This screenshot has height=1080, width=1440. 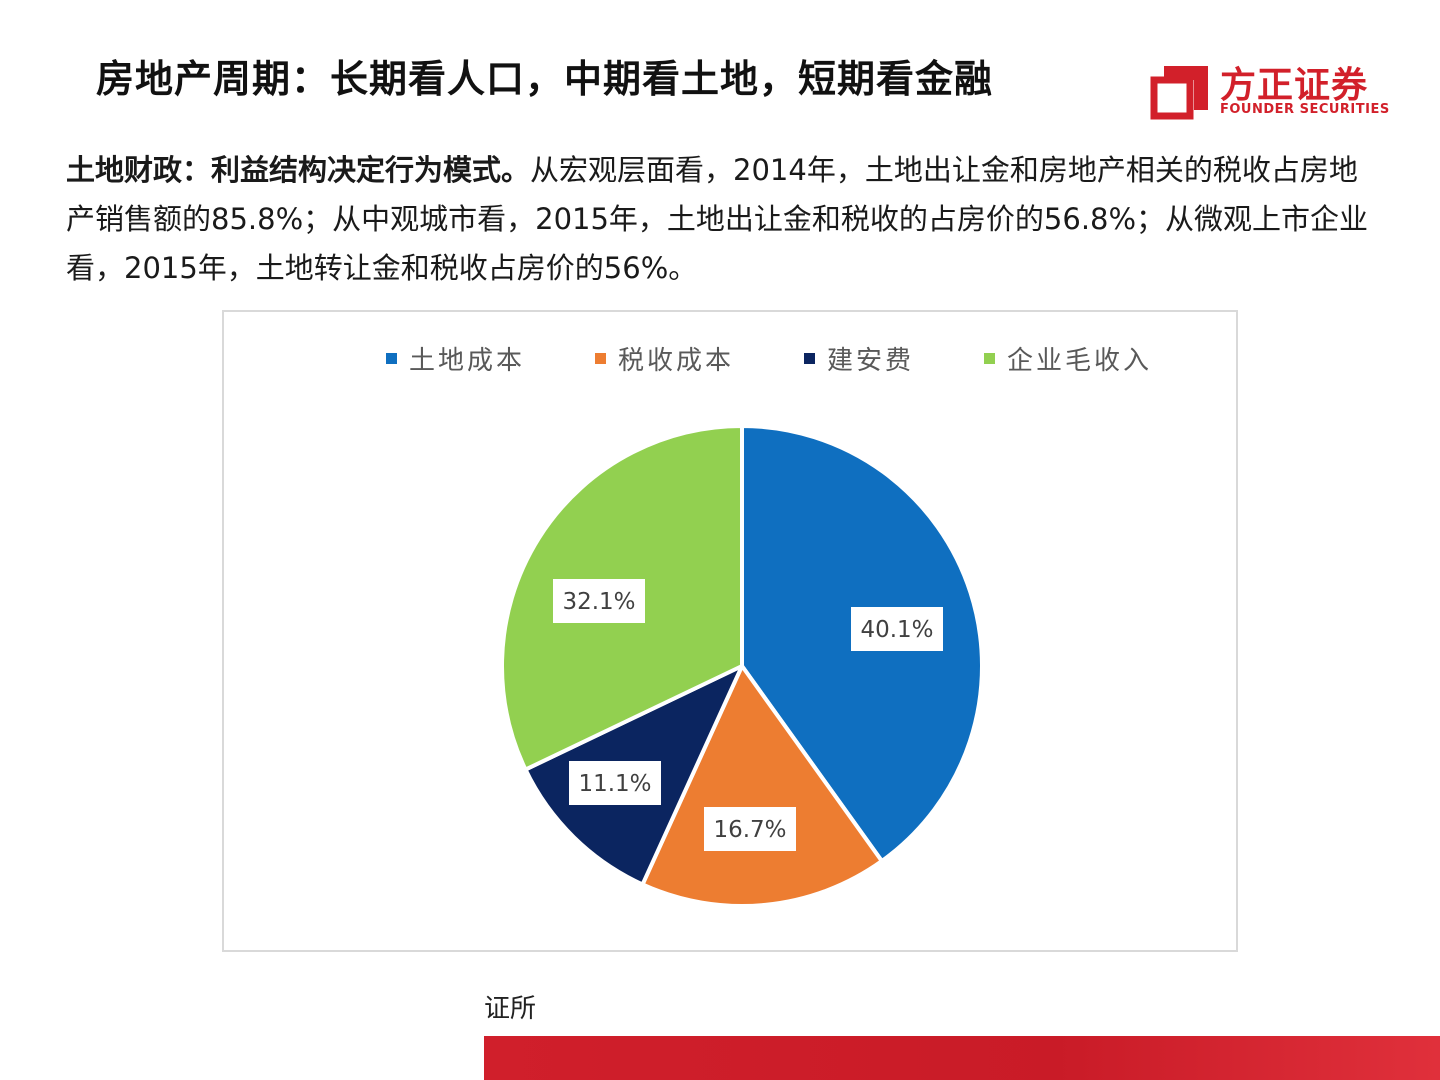 I want to click on founder-logo: 方正证券 FOUNDER SECURITIES, so click(x=1275, y=89).